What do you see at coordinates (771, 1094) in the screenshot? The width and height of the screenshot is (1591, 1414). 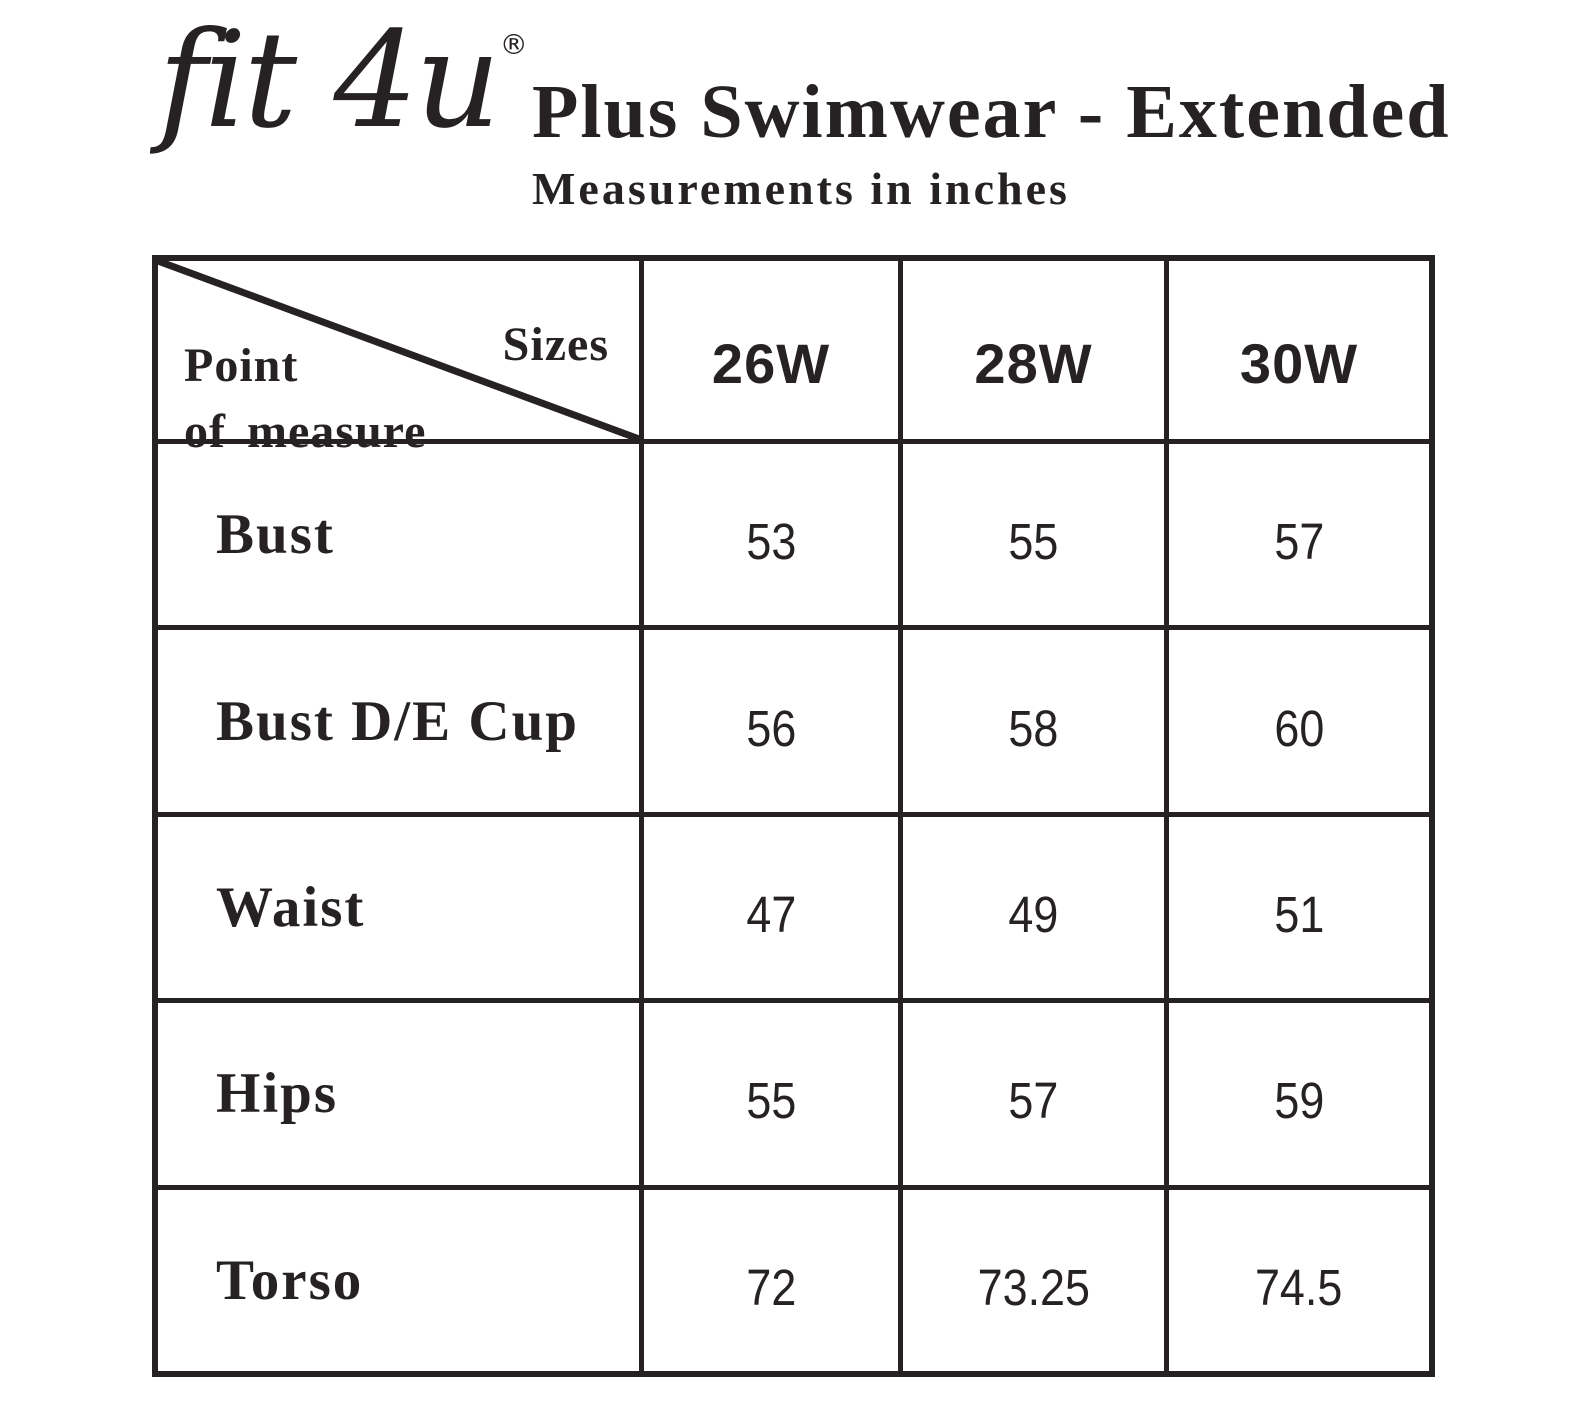 I see `value-hips-26w: 55` at bounding box center [771, 1094].